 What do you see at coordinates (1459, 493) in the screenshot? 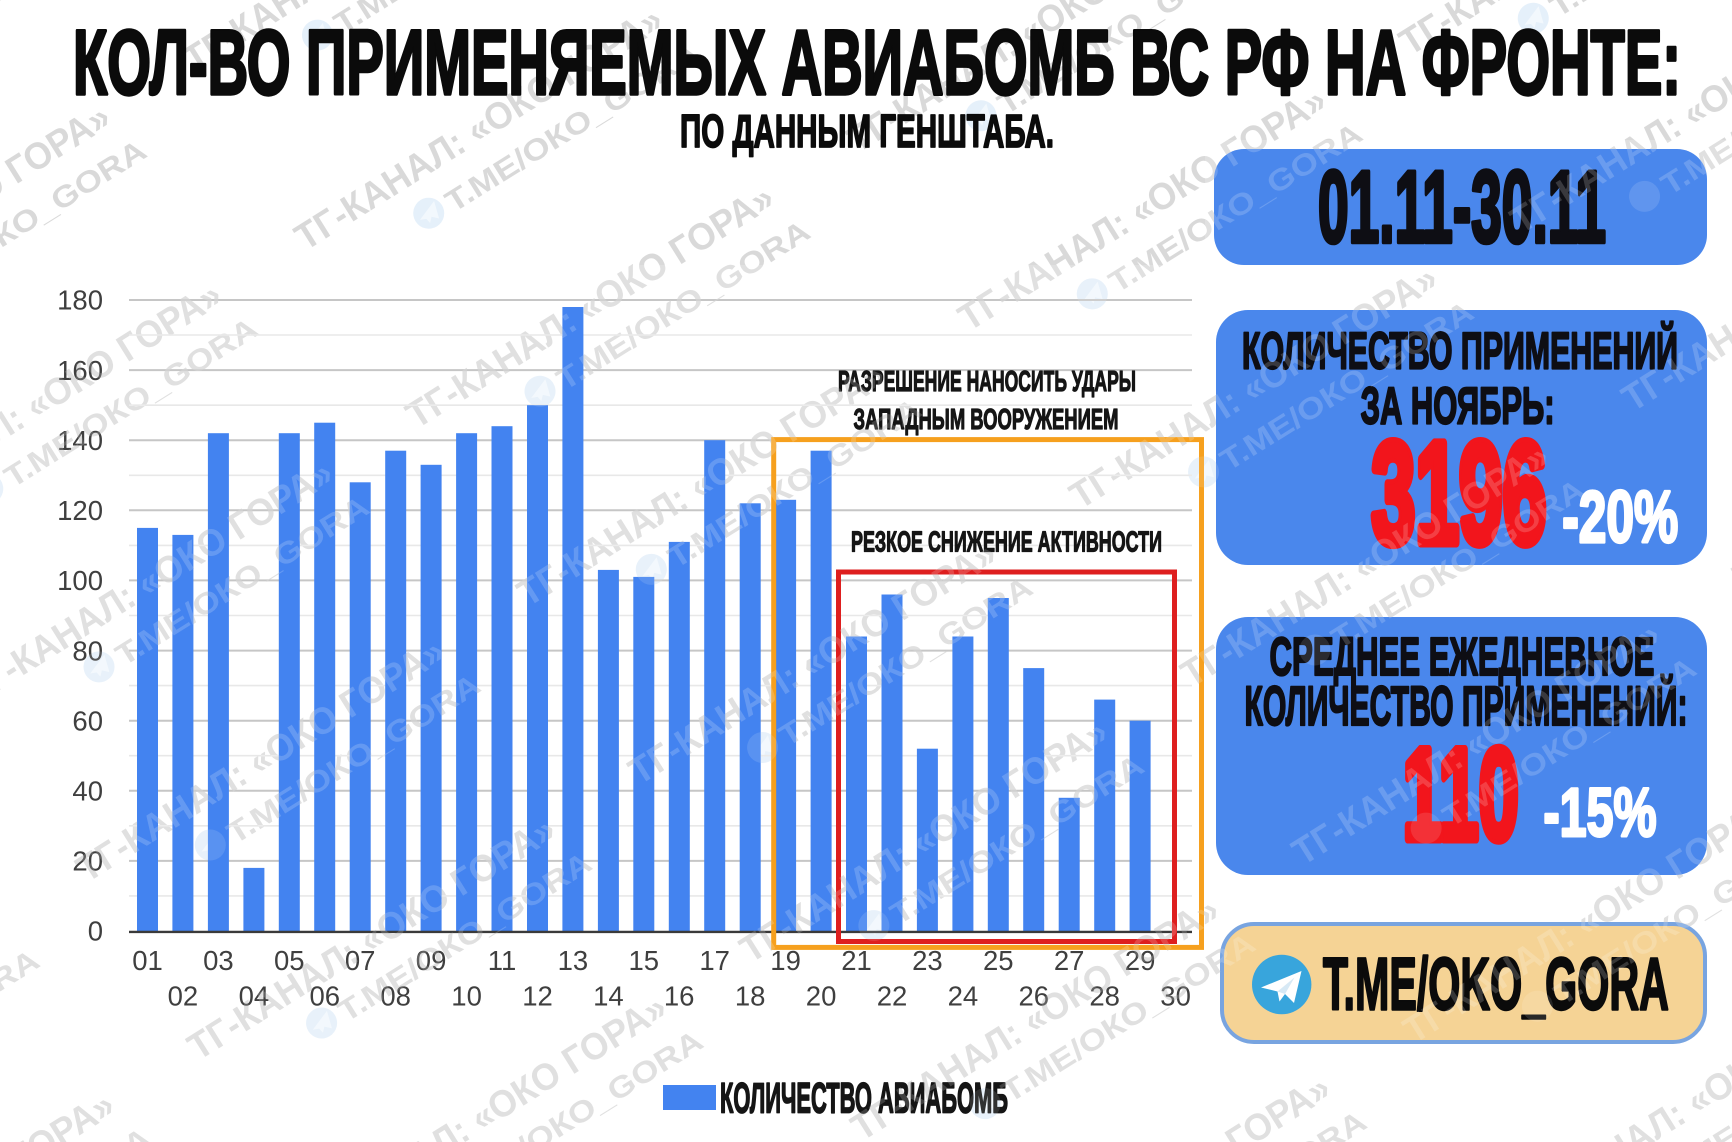
I see `svg-text: 3196` at bounding box center [1459, 493].